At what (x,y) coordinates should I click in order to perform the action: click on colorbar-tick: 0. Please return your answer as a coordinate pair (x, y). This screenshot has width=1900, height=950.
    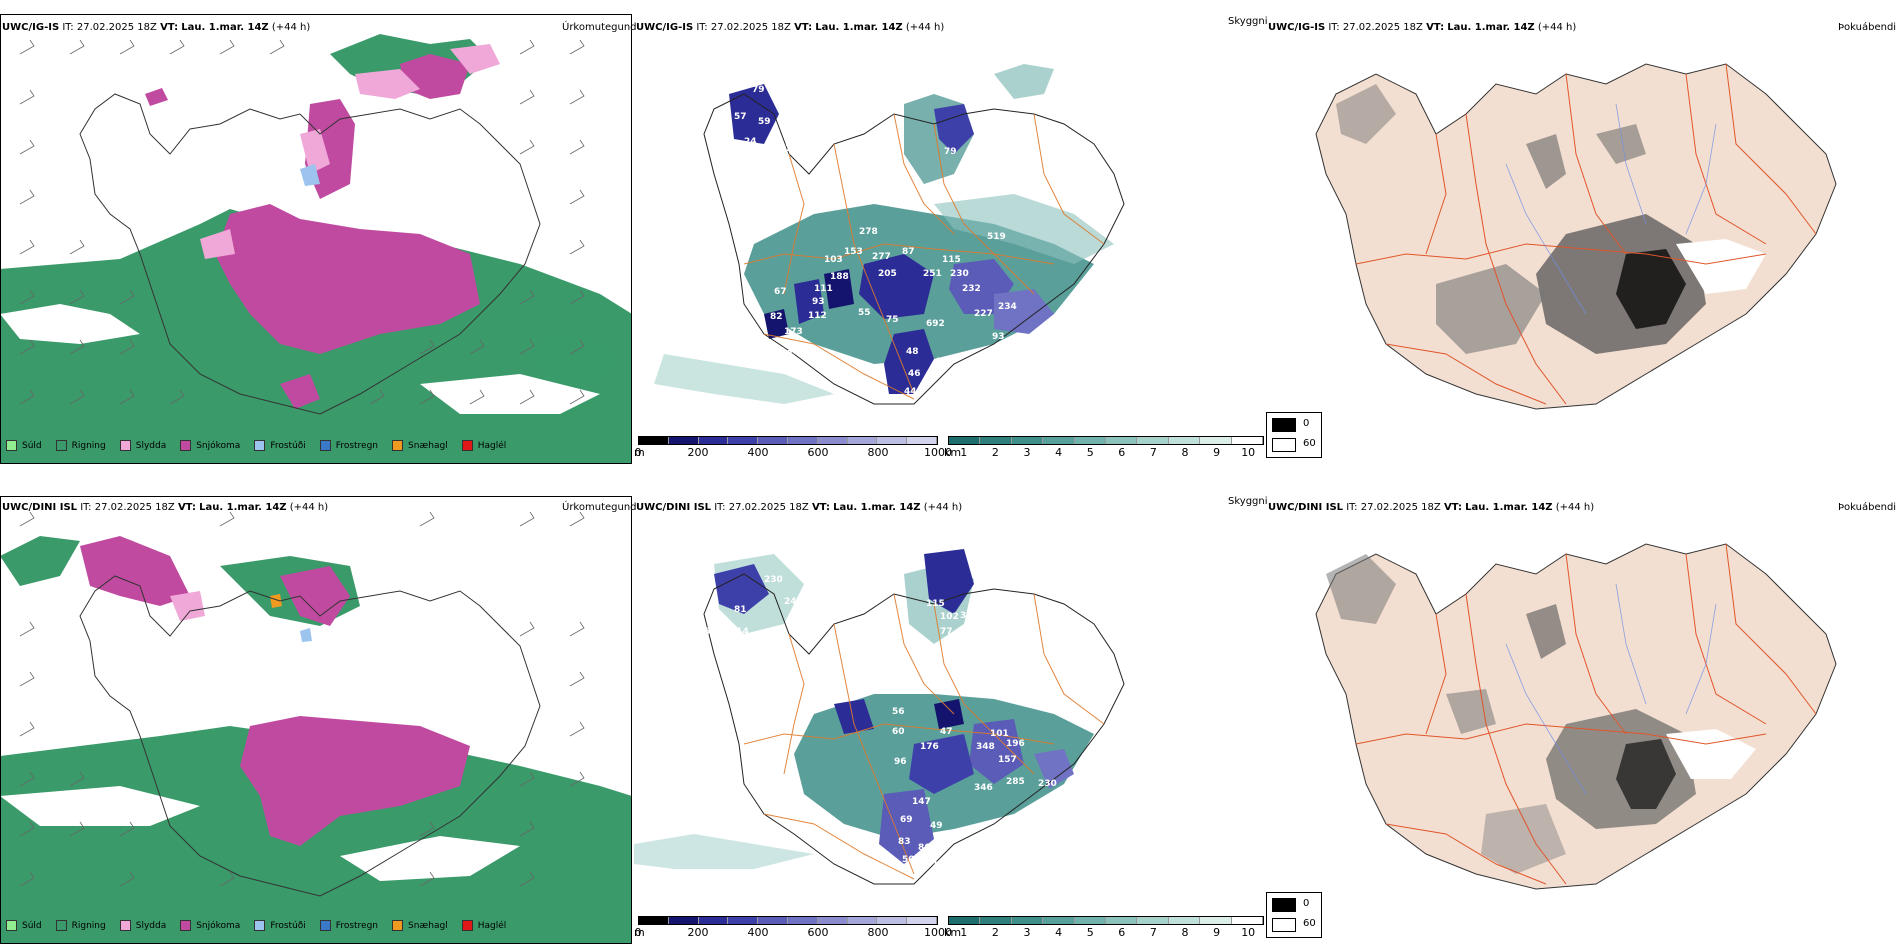
    Looking at the image, I should click on (638, 932).